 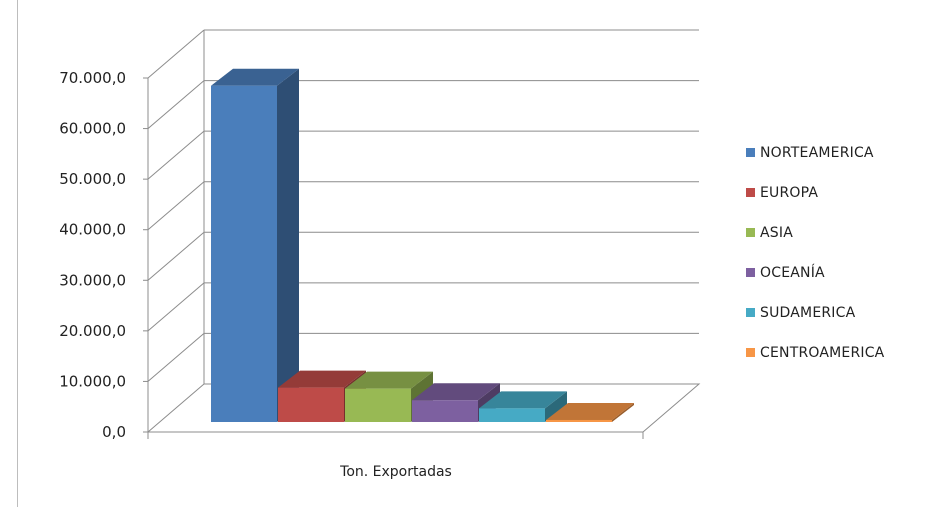 What do you see at coordinates (792, 272) in the screenshot?
I see `legend-label: OCEANÍA` at bounding box center [792, 272].